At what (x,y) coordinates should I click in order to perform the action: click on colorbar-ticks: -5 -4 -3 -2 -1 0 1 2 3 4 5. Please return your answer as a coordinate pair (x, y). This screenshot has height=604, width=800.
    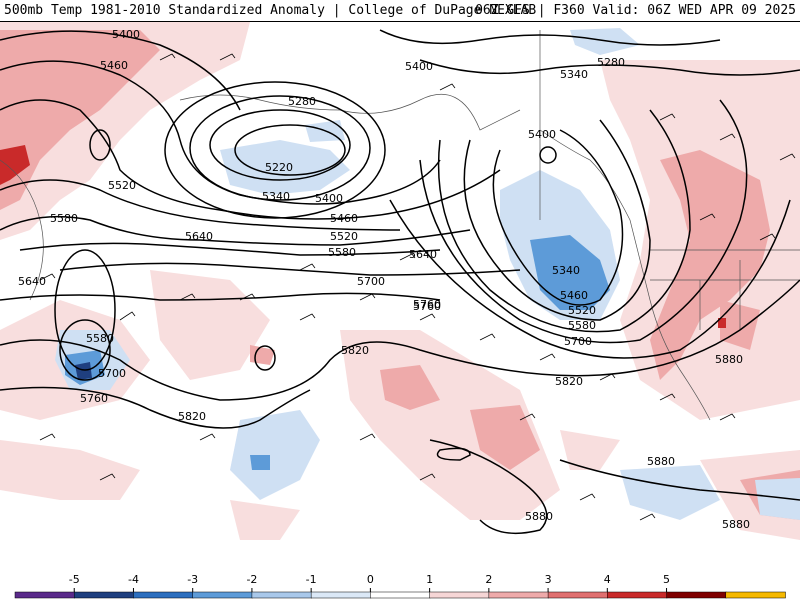
    Looking at the image, I should click on (369, 582).